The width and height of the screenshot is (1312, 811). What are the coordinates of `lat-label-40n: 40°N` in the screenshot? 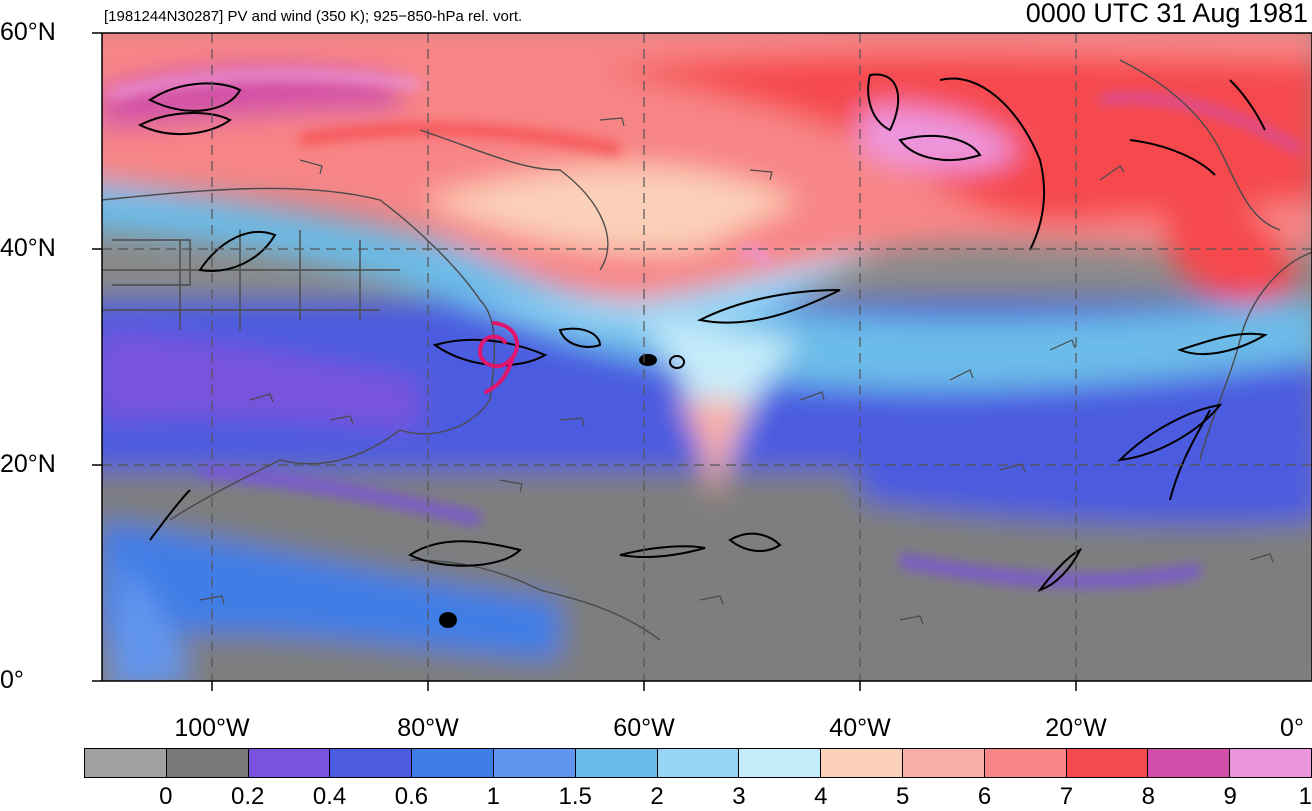 It's located at (28, 248).